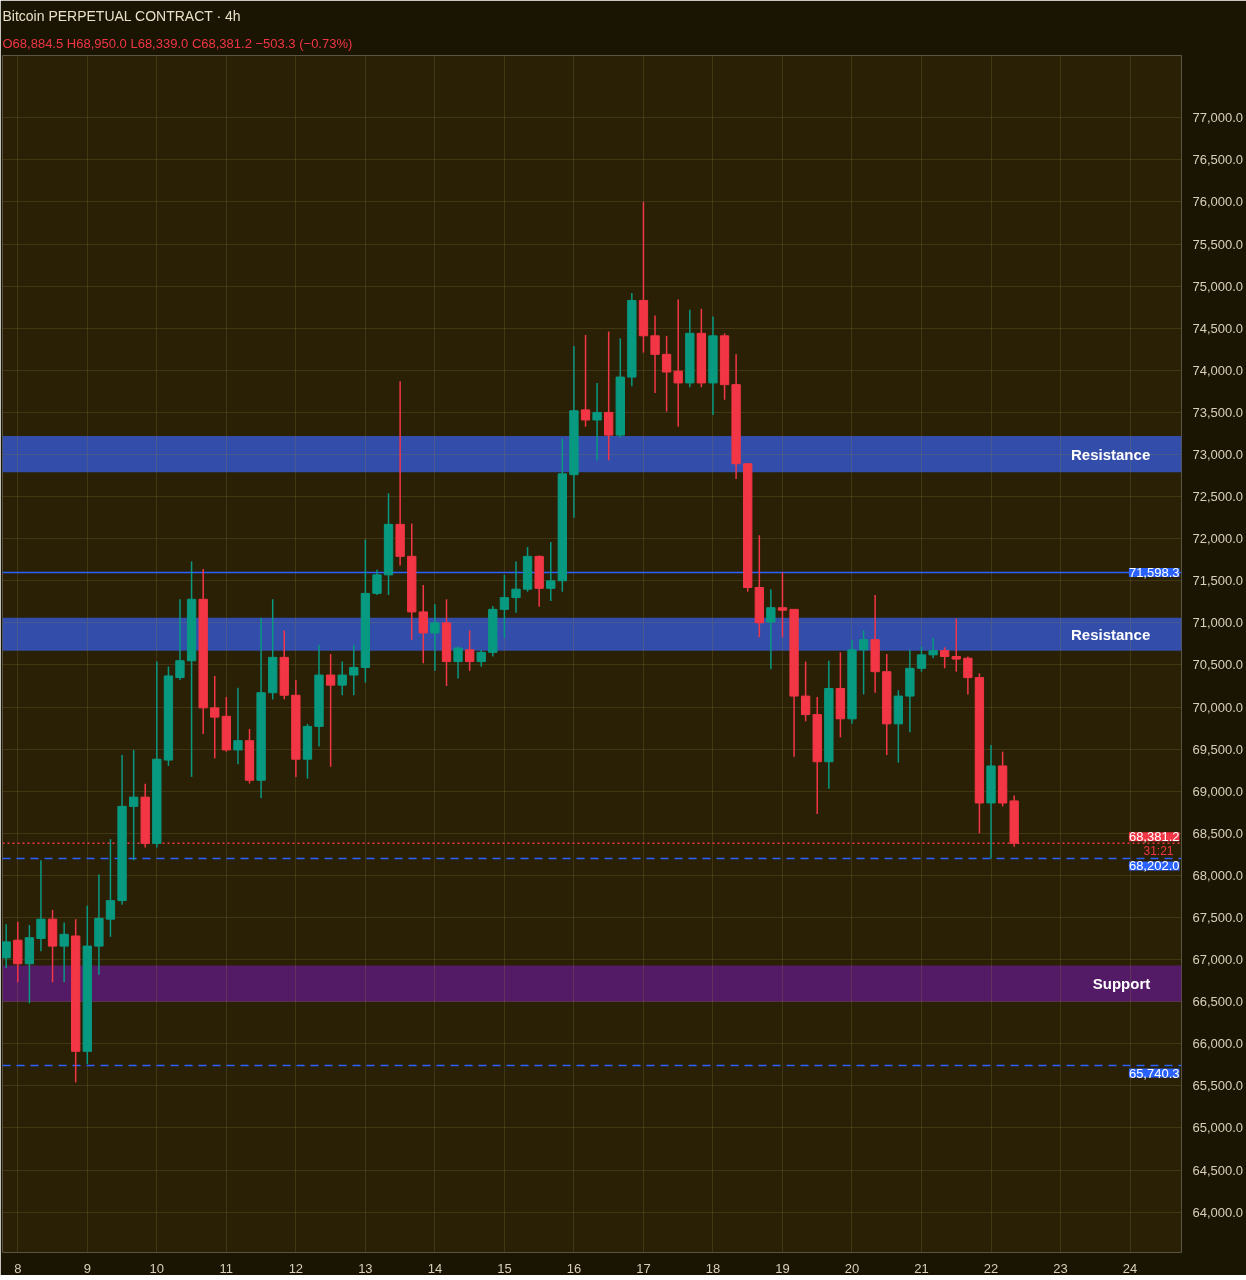 This screenshot has height=1280, width=1246. Describe the element at coordinates (87, 1268) in the screenshot. I see `x-tick-label: 9` at that location.